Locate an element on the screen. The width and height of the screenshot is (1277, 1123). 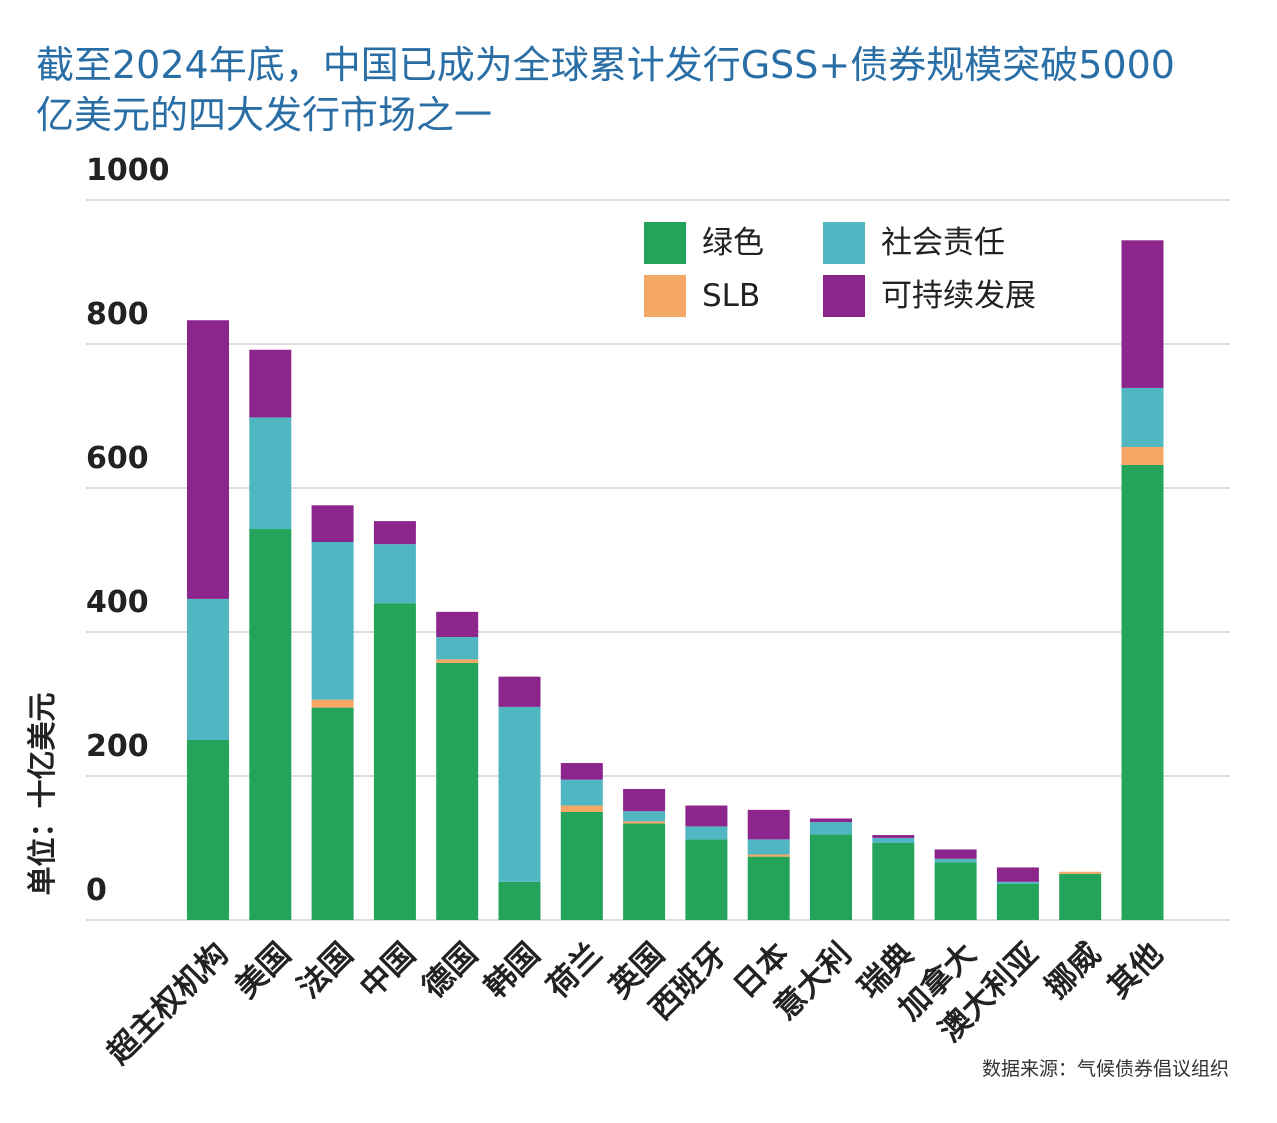
y-axis-tick-labels: 0 200 400 600 800 1000 is located at coordinates (128, 530).